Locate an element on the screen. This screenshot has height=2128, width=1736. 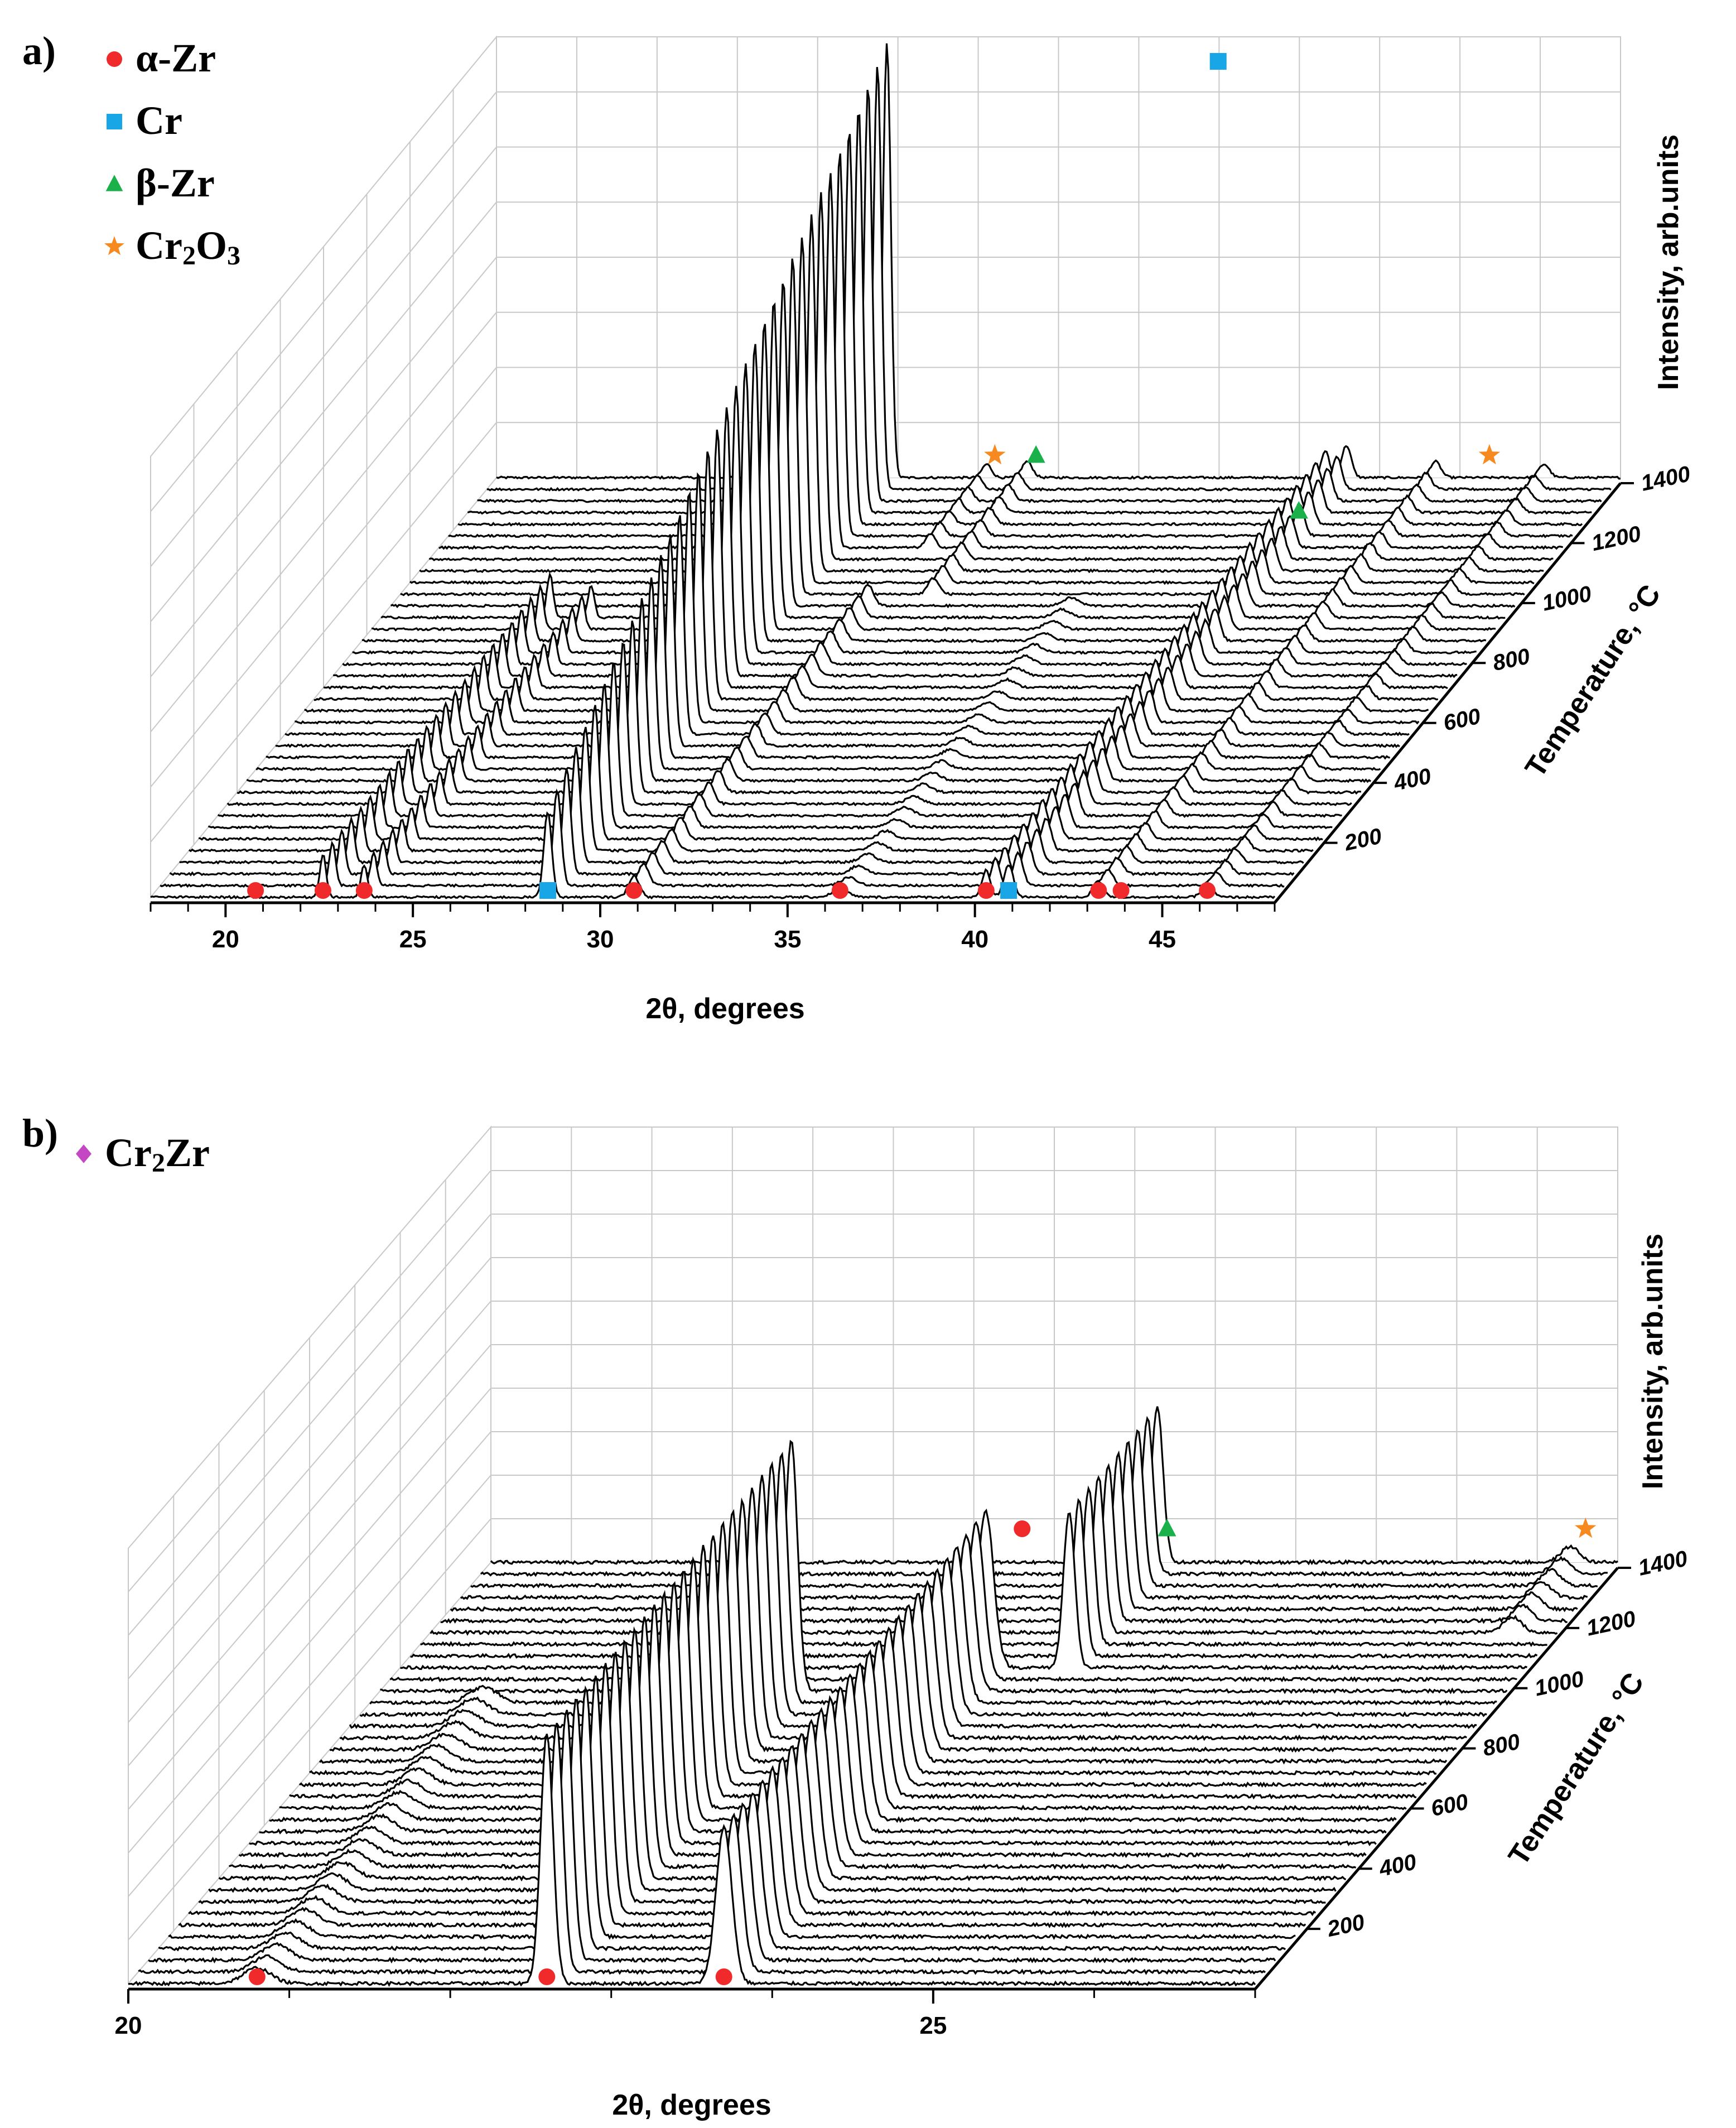
x-tick-label: 35 is located at coordinates (787, 939).